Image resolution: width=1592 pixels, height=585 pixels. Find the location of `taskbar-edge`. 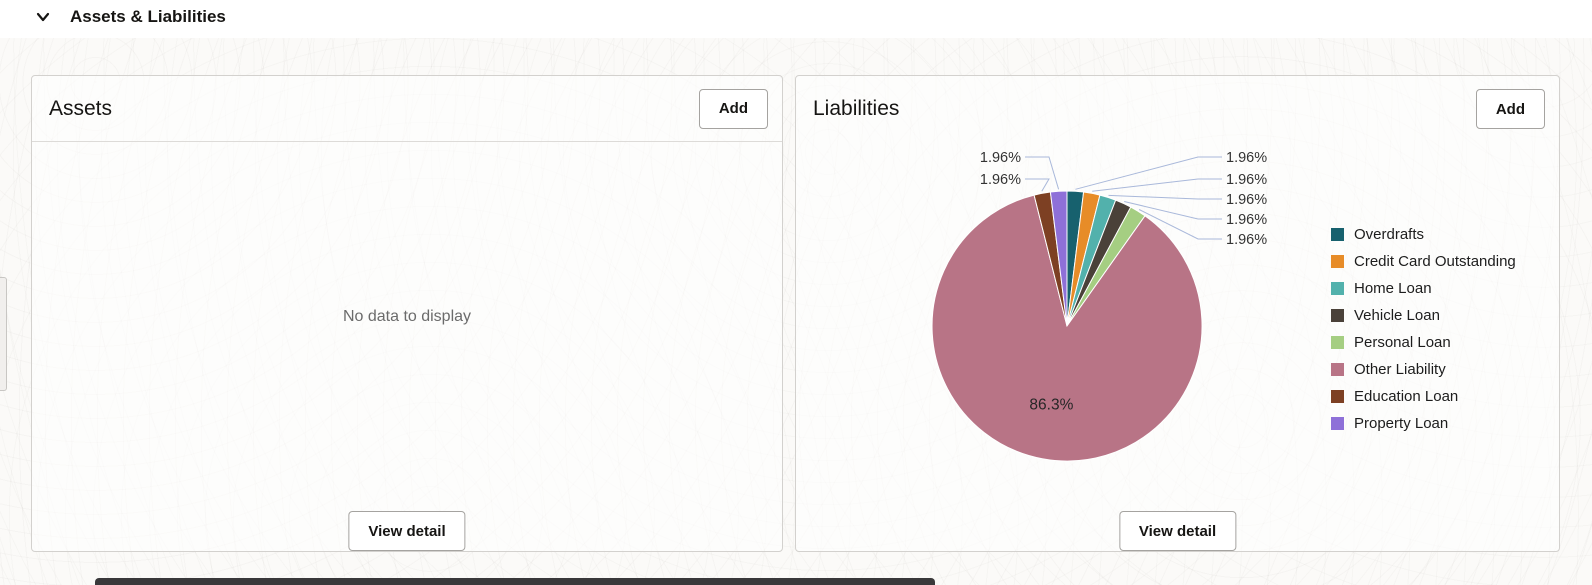

taskbar-edge is located at coordinates (515, 581).